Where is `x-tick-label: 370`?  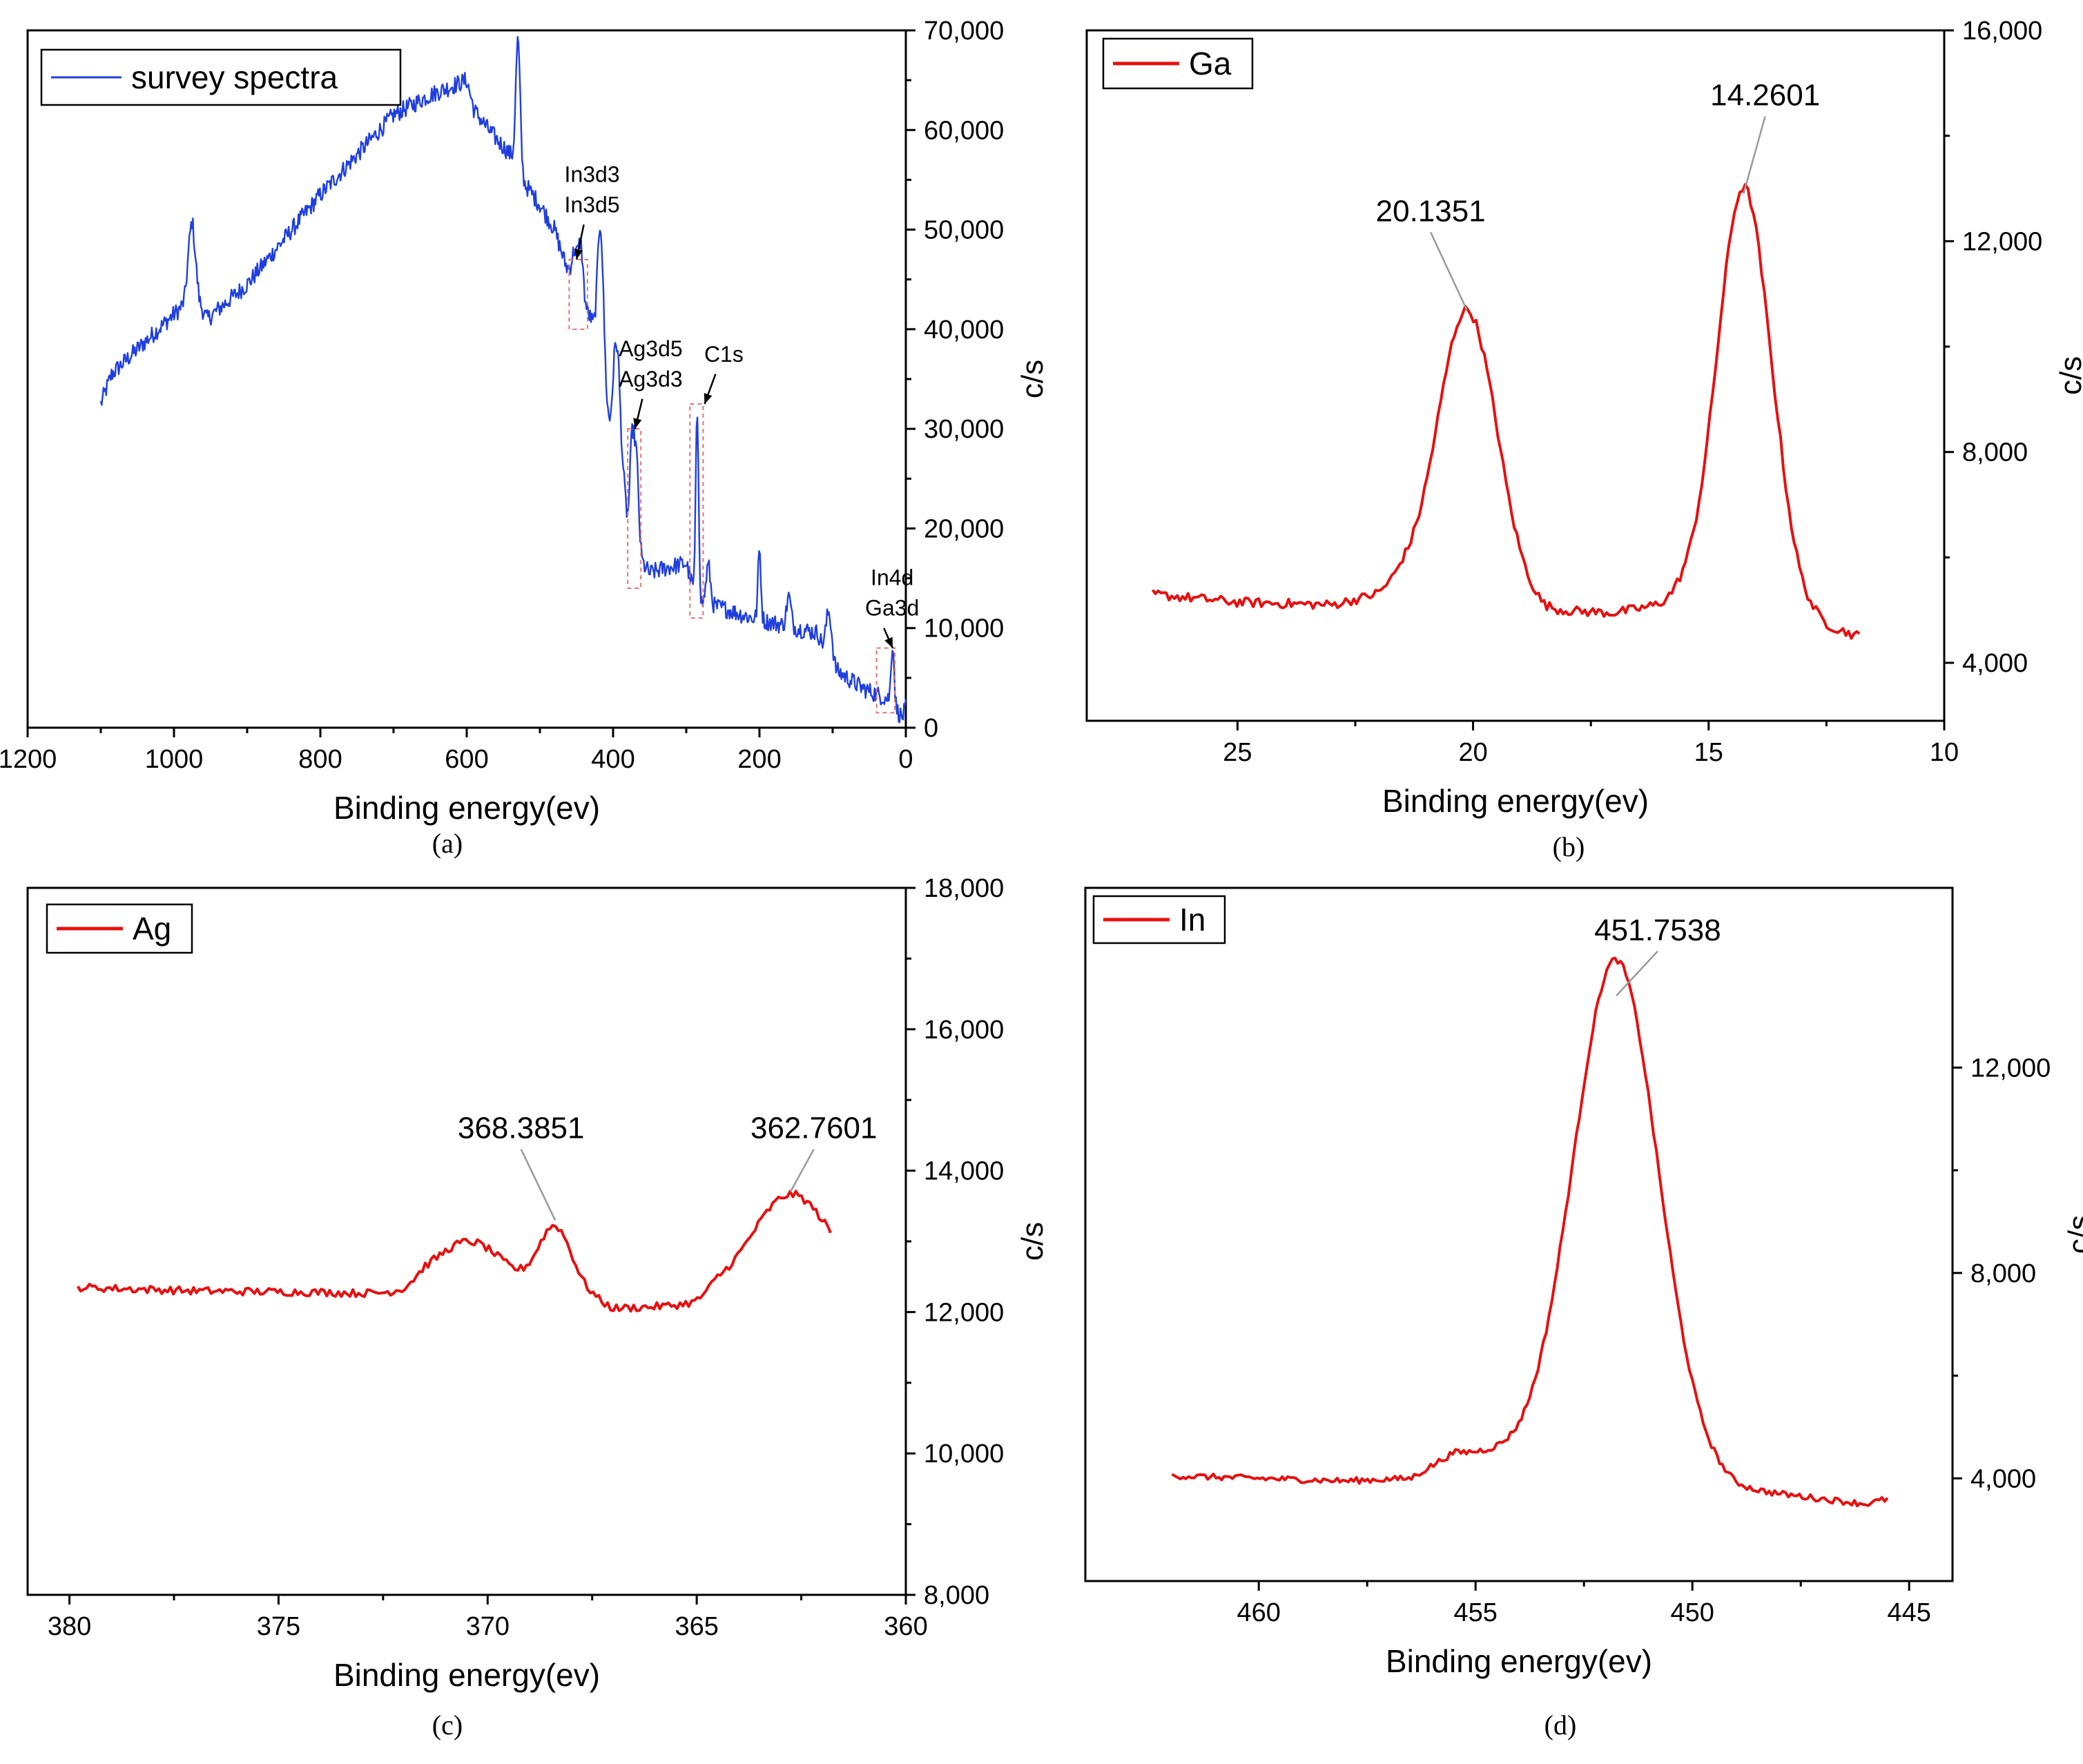 x-tick-label: 370 is located at coordinates (488, 1627).